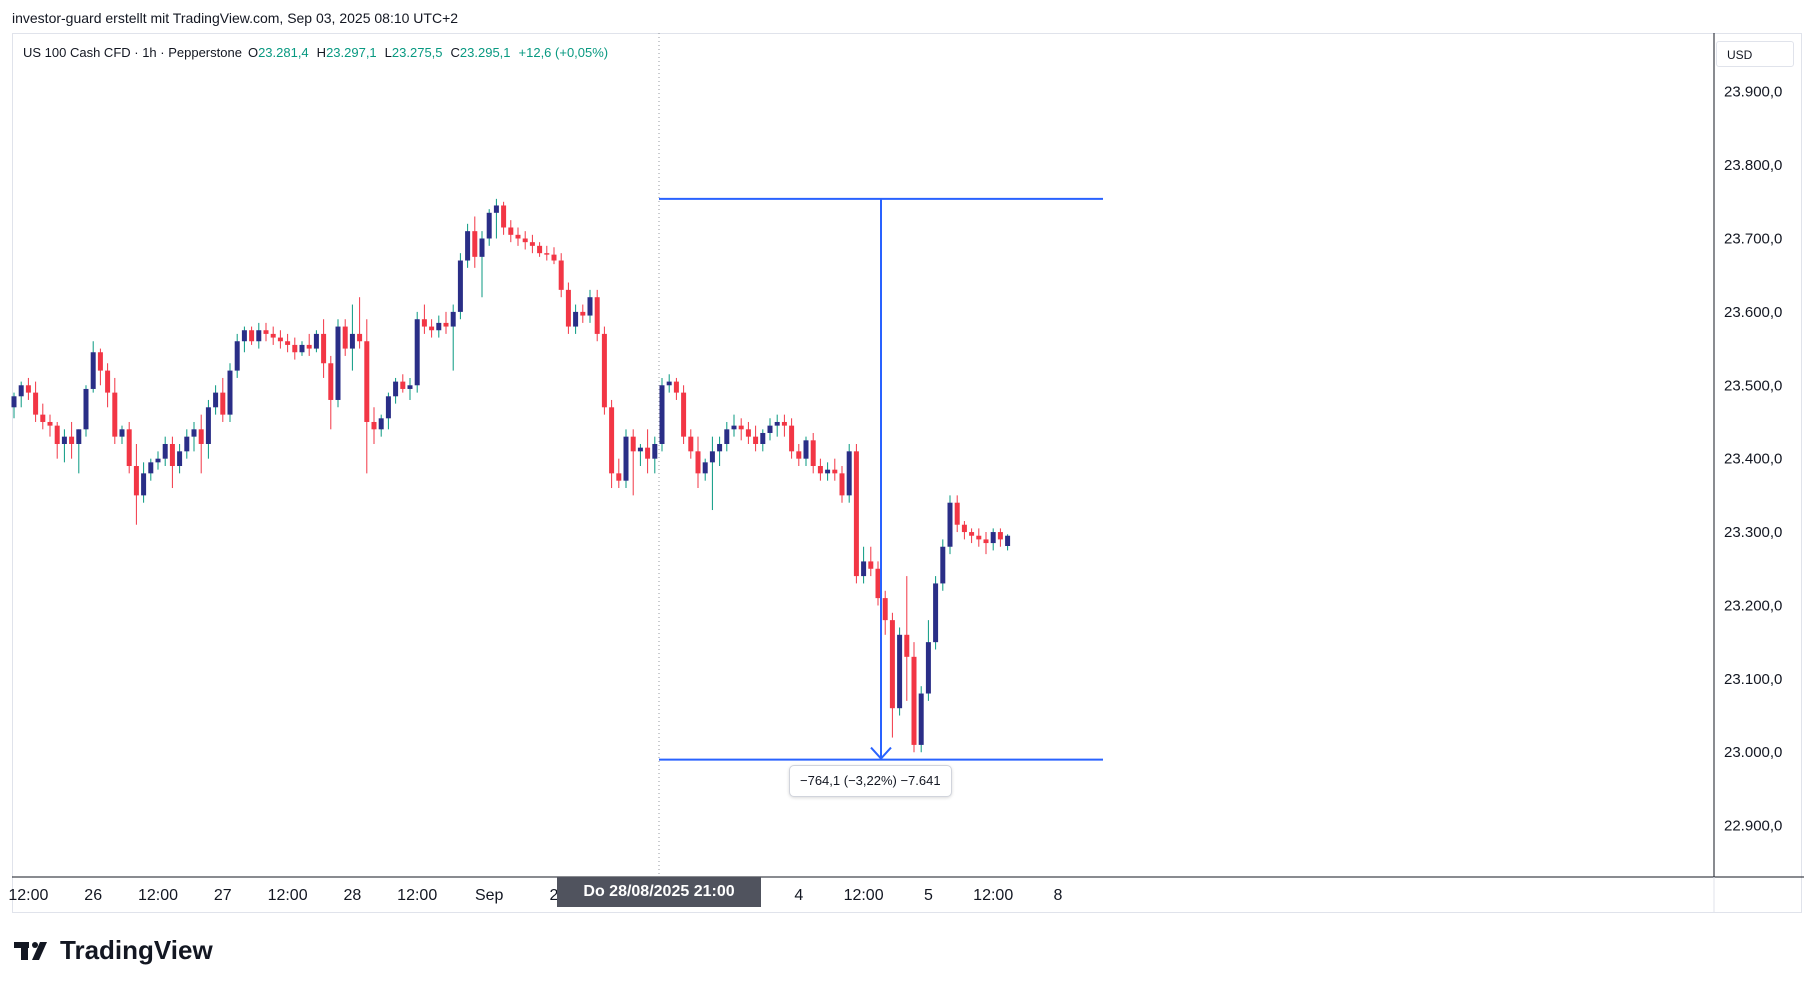 Image resolution: width=1814 pixels, height=988 pixels. I want to click on price-tick-label: 23.200,0, so click(1753, 605).